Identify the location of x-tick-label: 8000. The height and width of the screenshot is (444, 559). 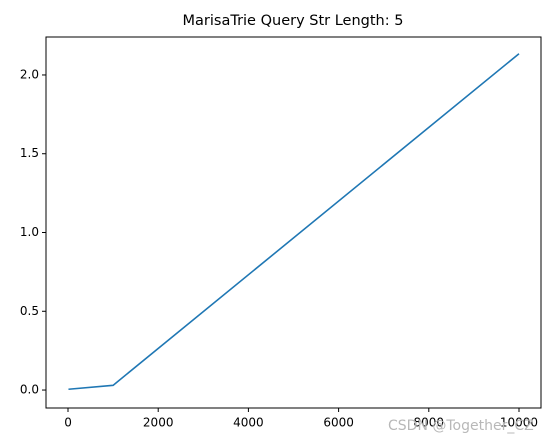
(429, 423).